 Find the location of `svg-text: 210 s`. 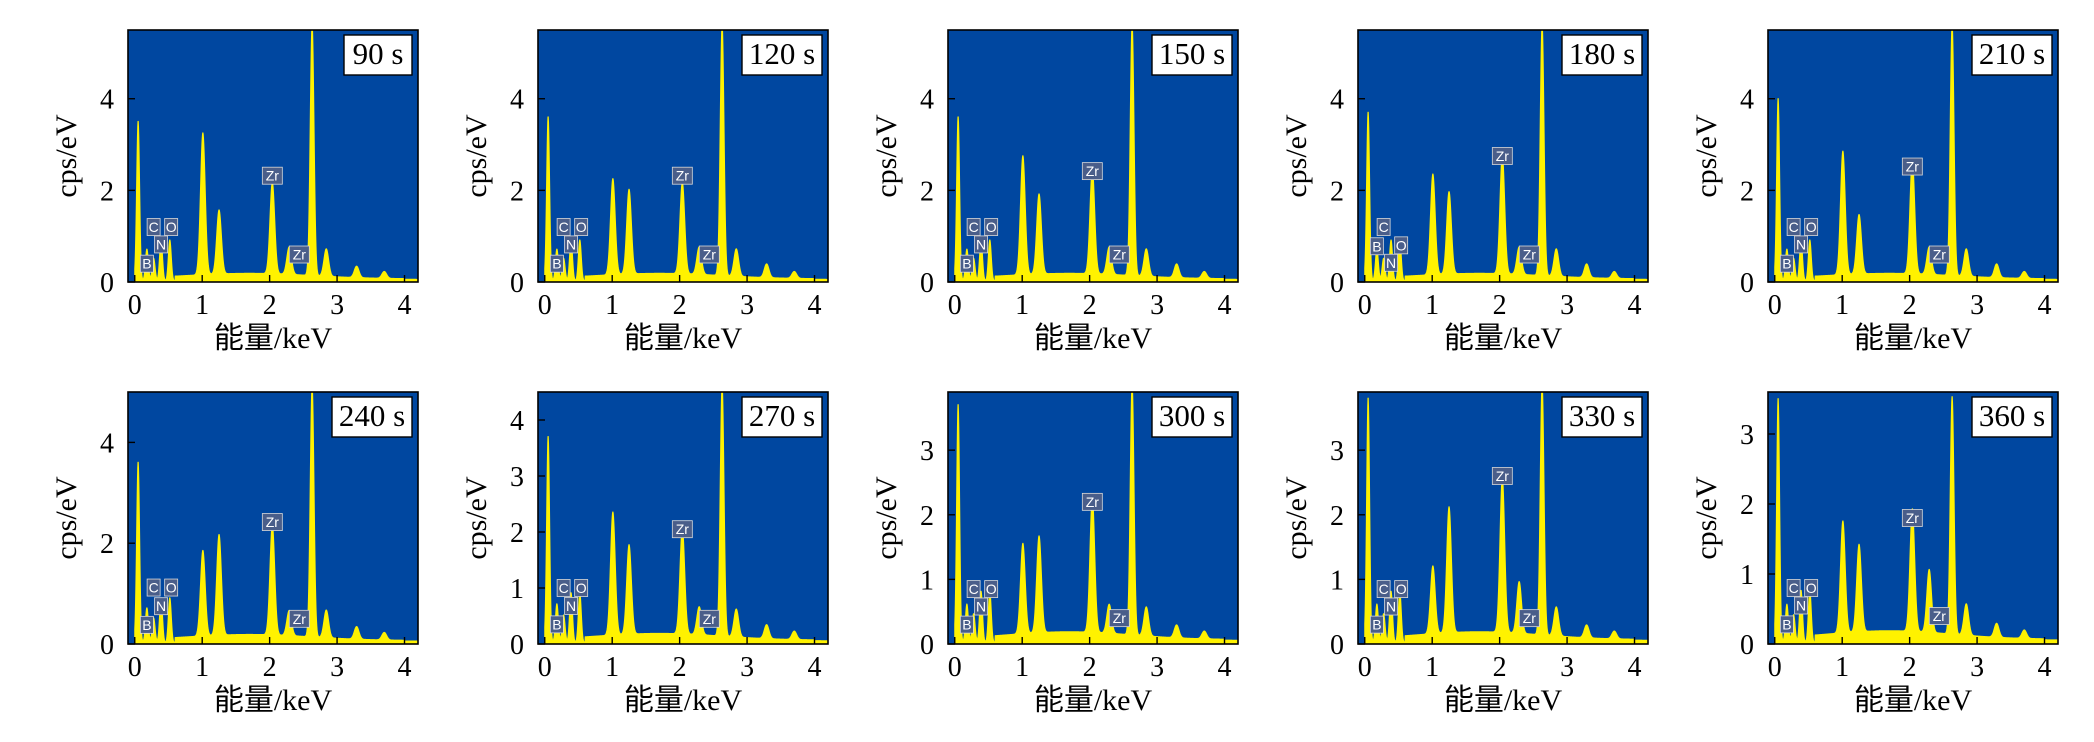

svg-text: 210 s is located at coordinates (2012, 53).